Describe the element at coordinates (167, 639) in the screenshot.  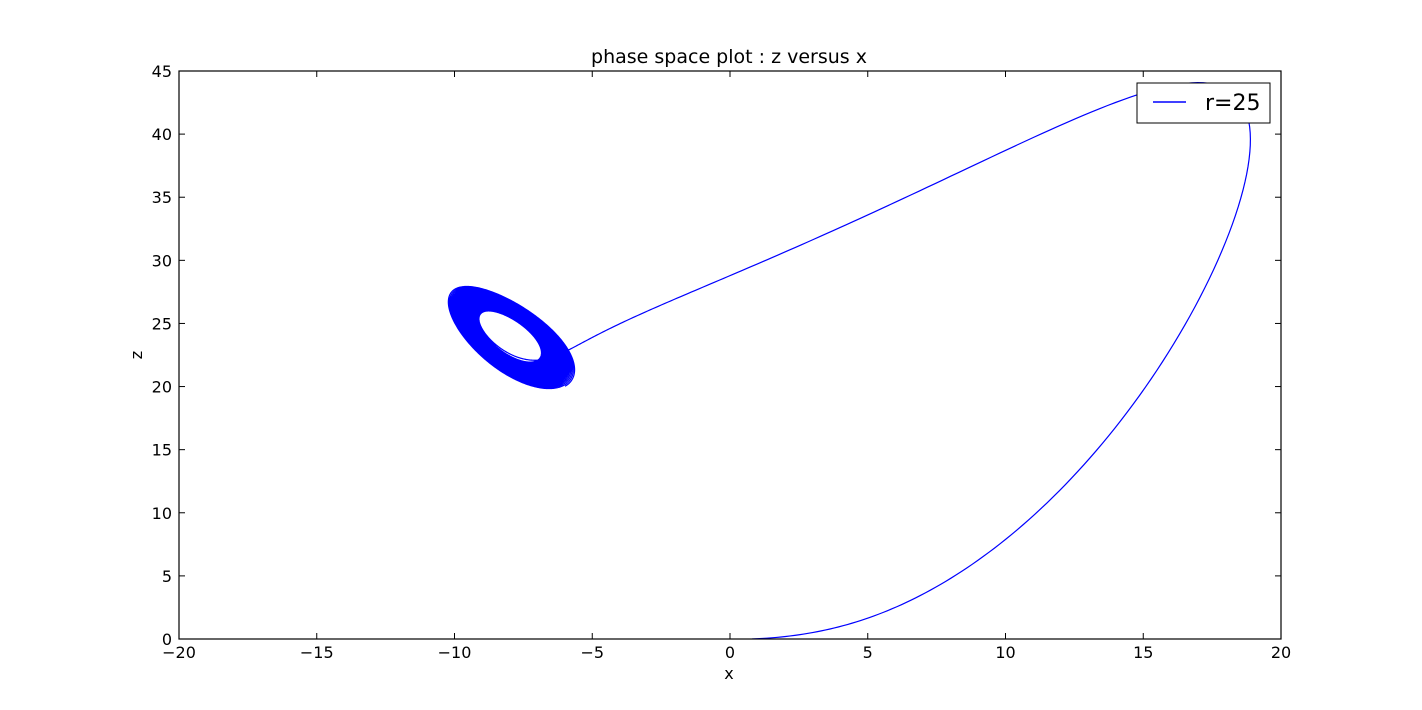
I see `y-tick-label: 0` at that location.